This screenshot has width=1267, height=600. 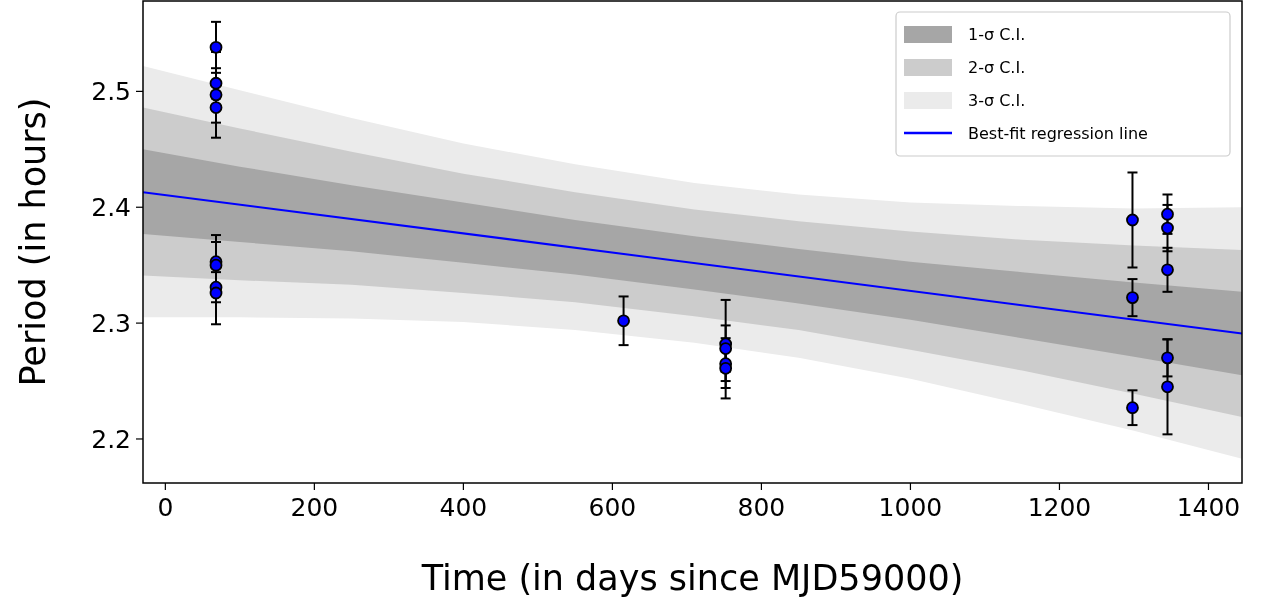 I want to click on x-tick-label: 400, so click(x=463, y=507).